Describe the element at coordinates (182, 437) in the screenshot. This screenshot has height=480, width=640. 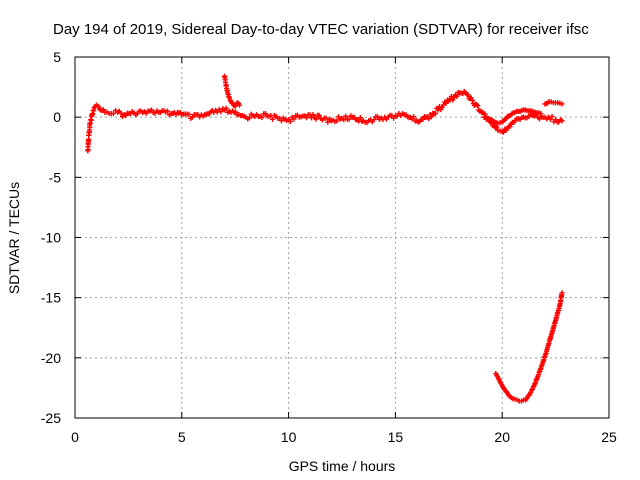
I see `x-tick-label-1: 5` at that location.